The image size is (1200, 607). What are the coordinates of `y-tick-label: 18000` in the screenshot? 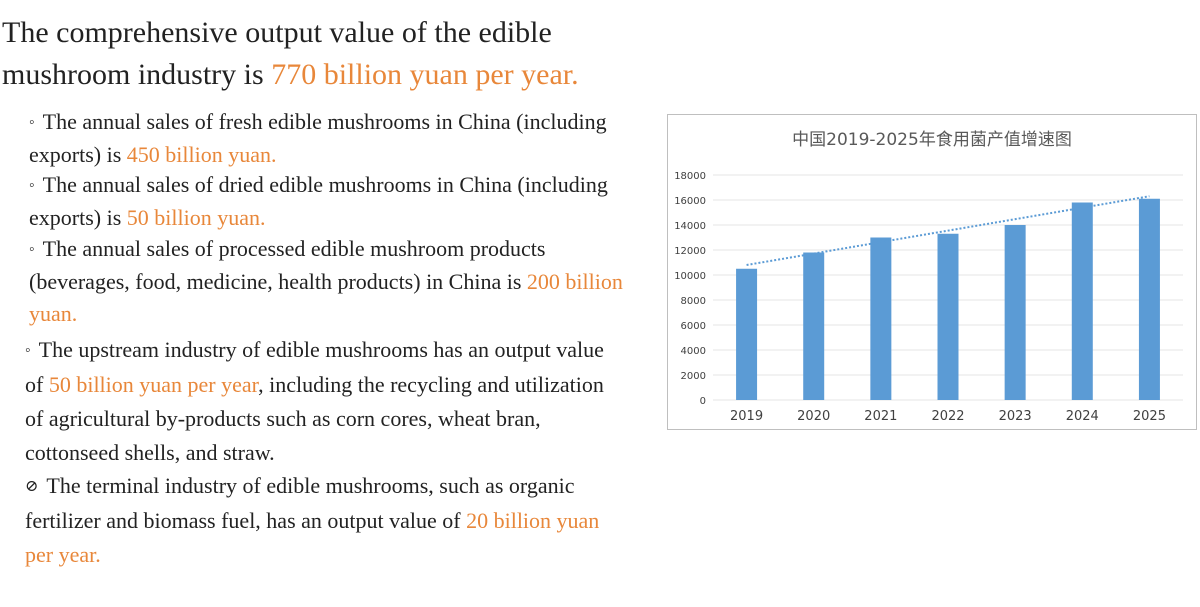 It's located at (690, 176).